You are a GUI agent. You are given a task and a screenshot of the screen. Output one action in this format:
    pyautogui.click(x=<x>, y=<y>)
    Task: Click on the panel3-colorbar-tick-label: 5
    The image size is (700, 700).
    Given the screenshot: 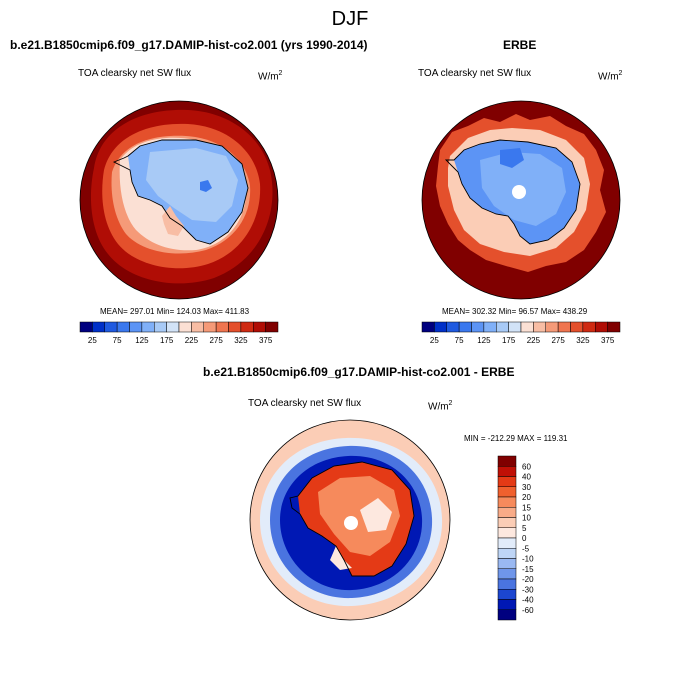 What is the action you would take?
    pyautogui.click(x=524, y=528)
    